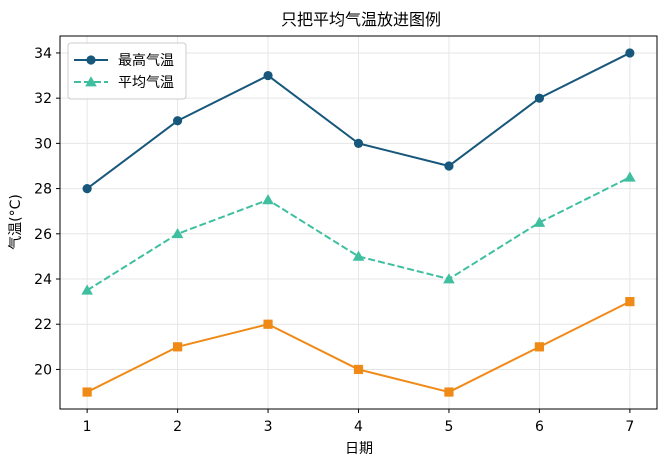 The width and height of the screenshot is (668, 471). I want to click on chart-title: 只把平均气温放进图例, so click(361, 19).